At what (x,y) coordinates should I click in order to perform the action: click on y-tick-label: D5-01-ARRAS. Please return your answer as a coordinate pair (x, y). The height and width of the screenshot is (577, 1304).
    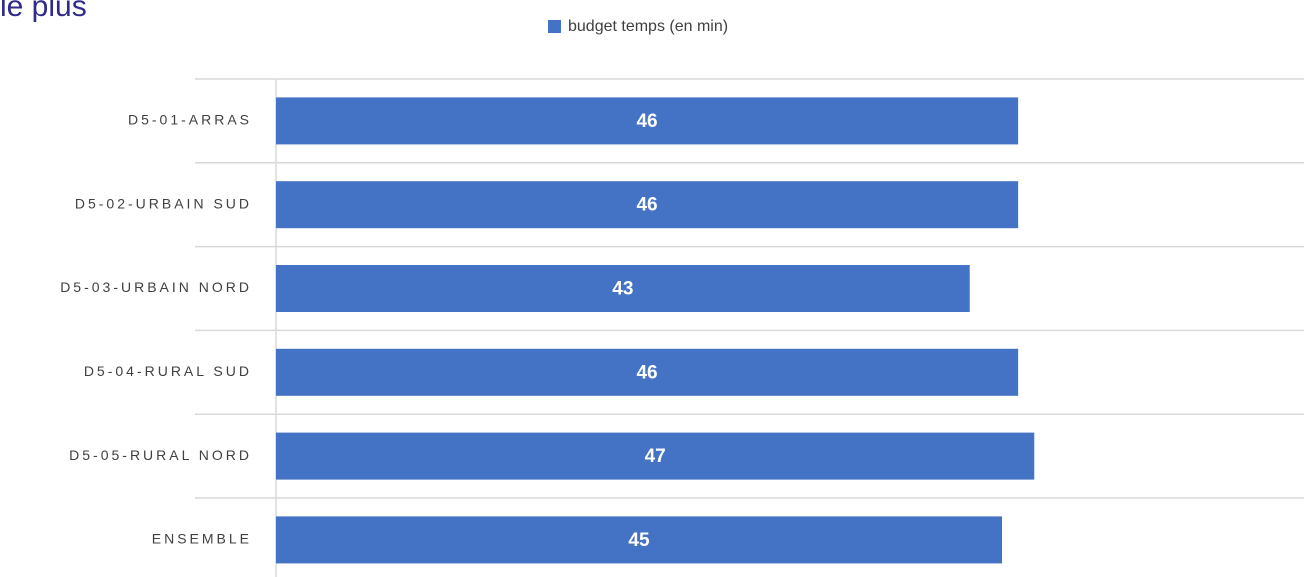
    Looking at the image, I should click on (190, 120).